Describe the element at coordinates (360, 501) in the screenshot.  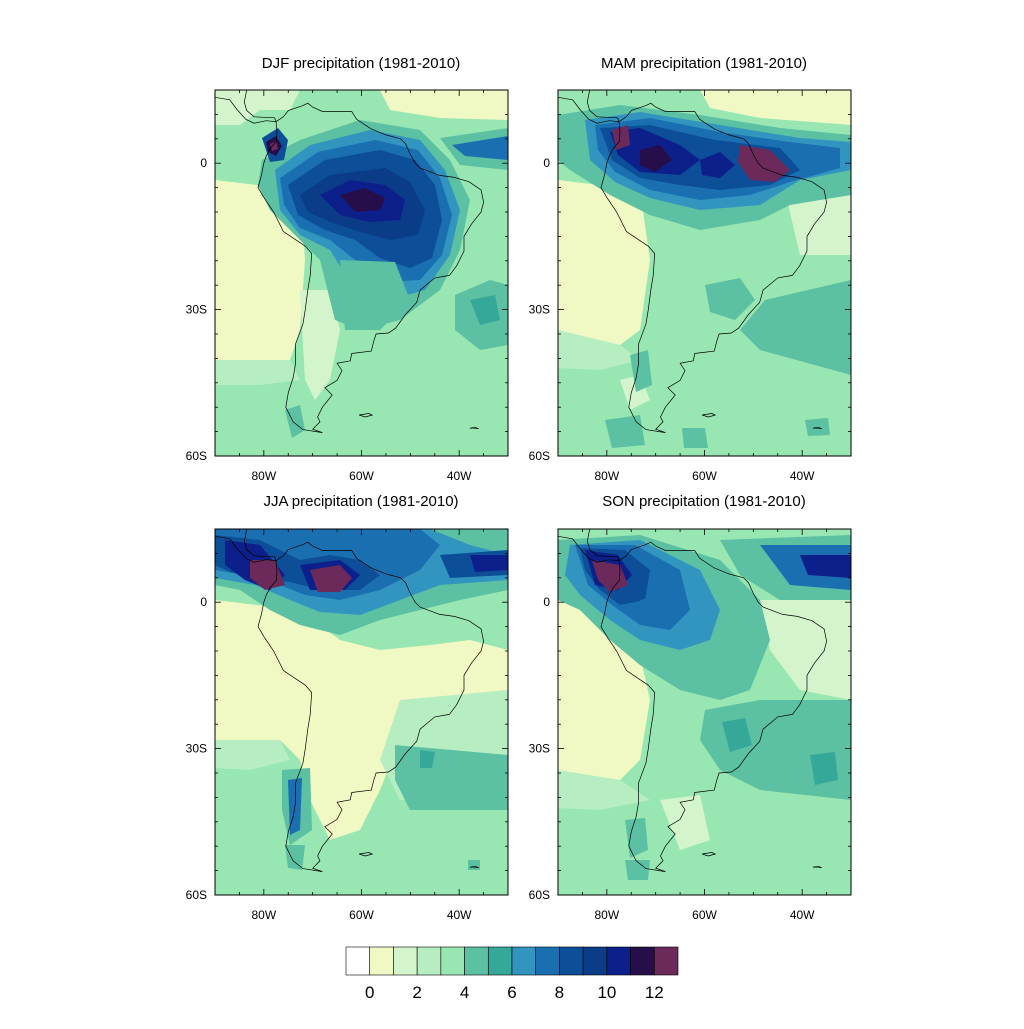
I see `panel-title: JJA precipitation (1981-2010)` at that location.